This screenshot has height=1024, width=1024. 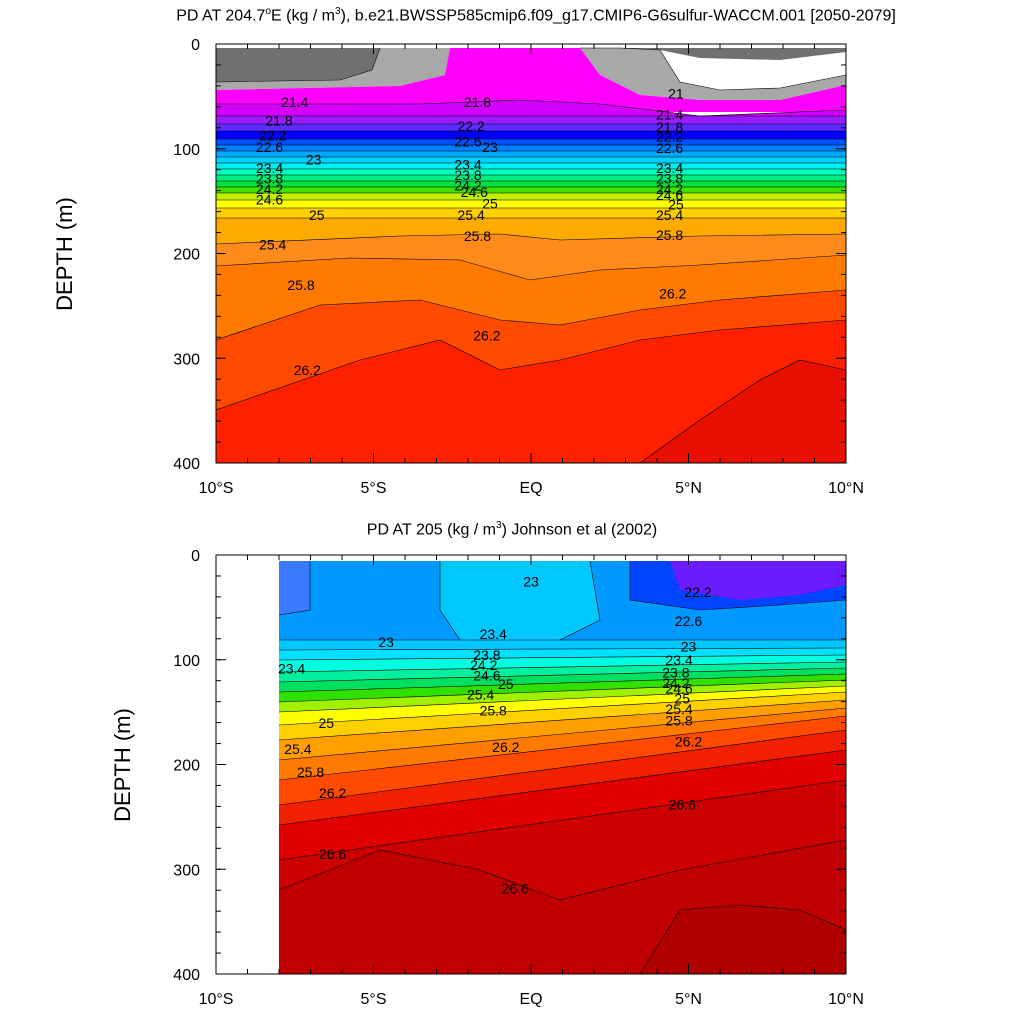 I want to click on bottom-chart-title: PD AT 205 (kg / m3) Johnson et al (2002), so click(x=512, y=529).